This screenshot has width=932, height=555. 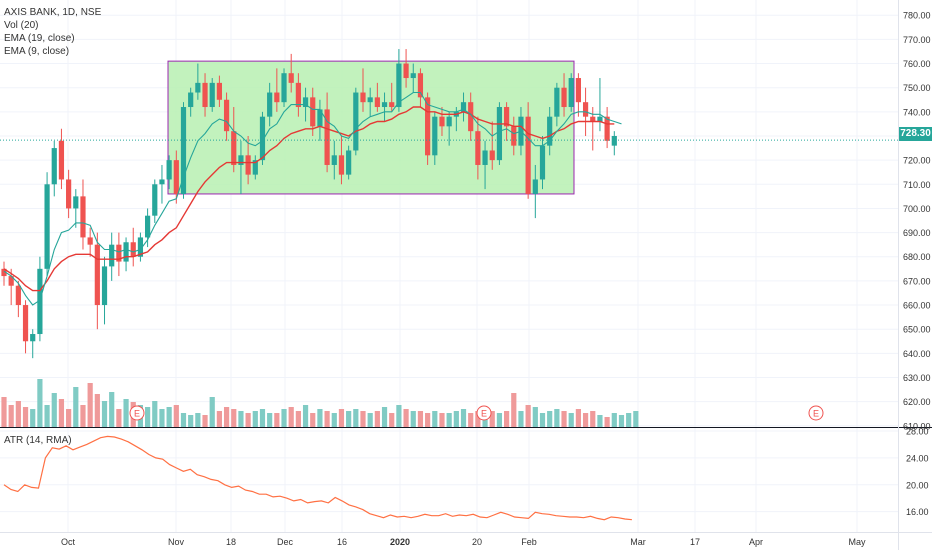 What do you see at coordinates (917, 185) in the screenshot?
I see `price-axis-tick-label: 710.00` at bounding box center [917, 185].